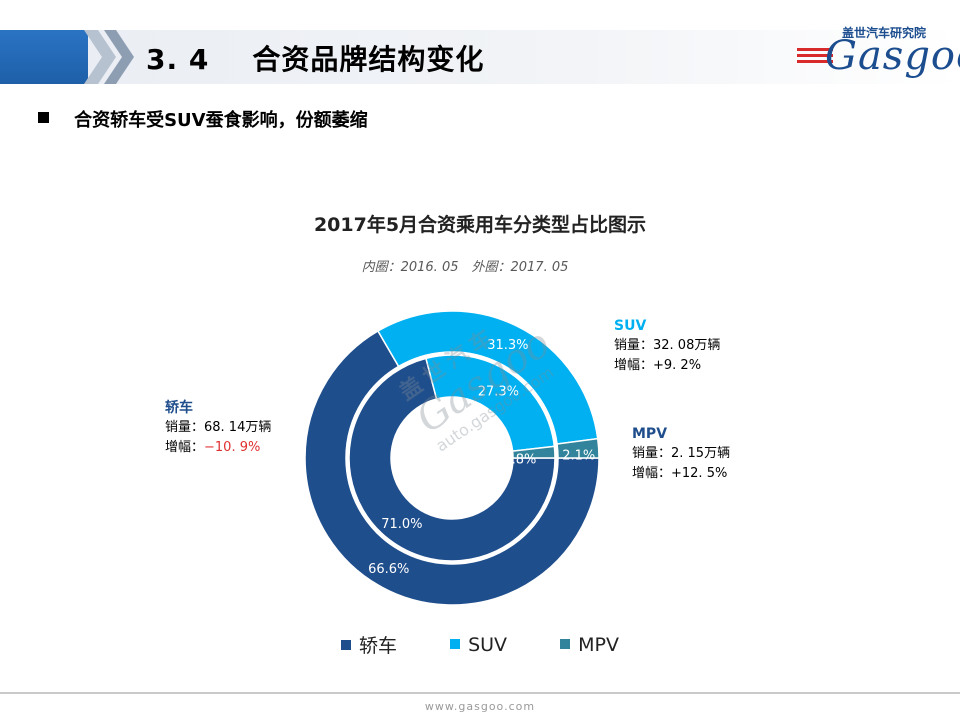 Image resolution: width=960 pixels, height=720 pixels. I want to click on legend-item-sedan: 轿车, so click(368, 644).